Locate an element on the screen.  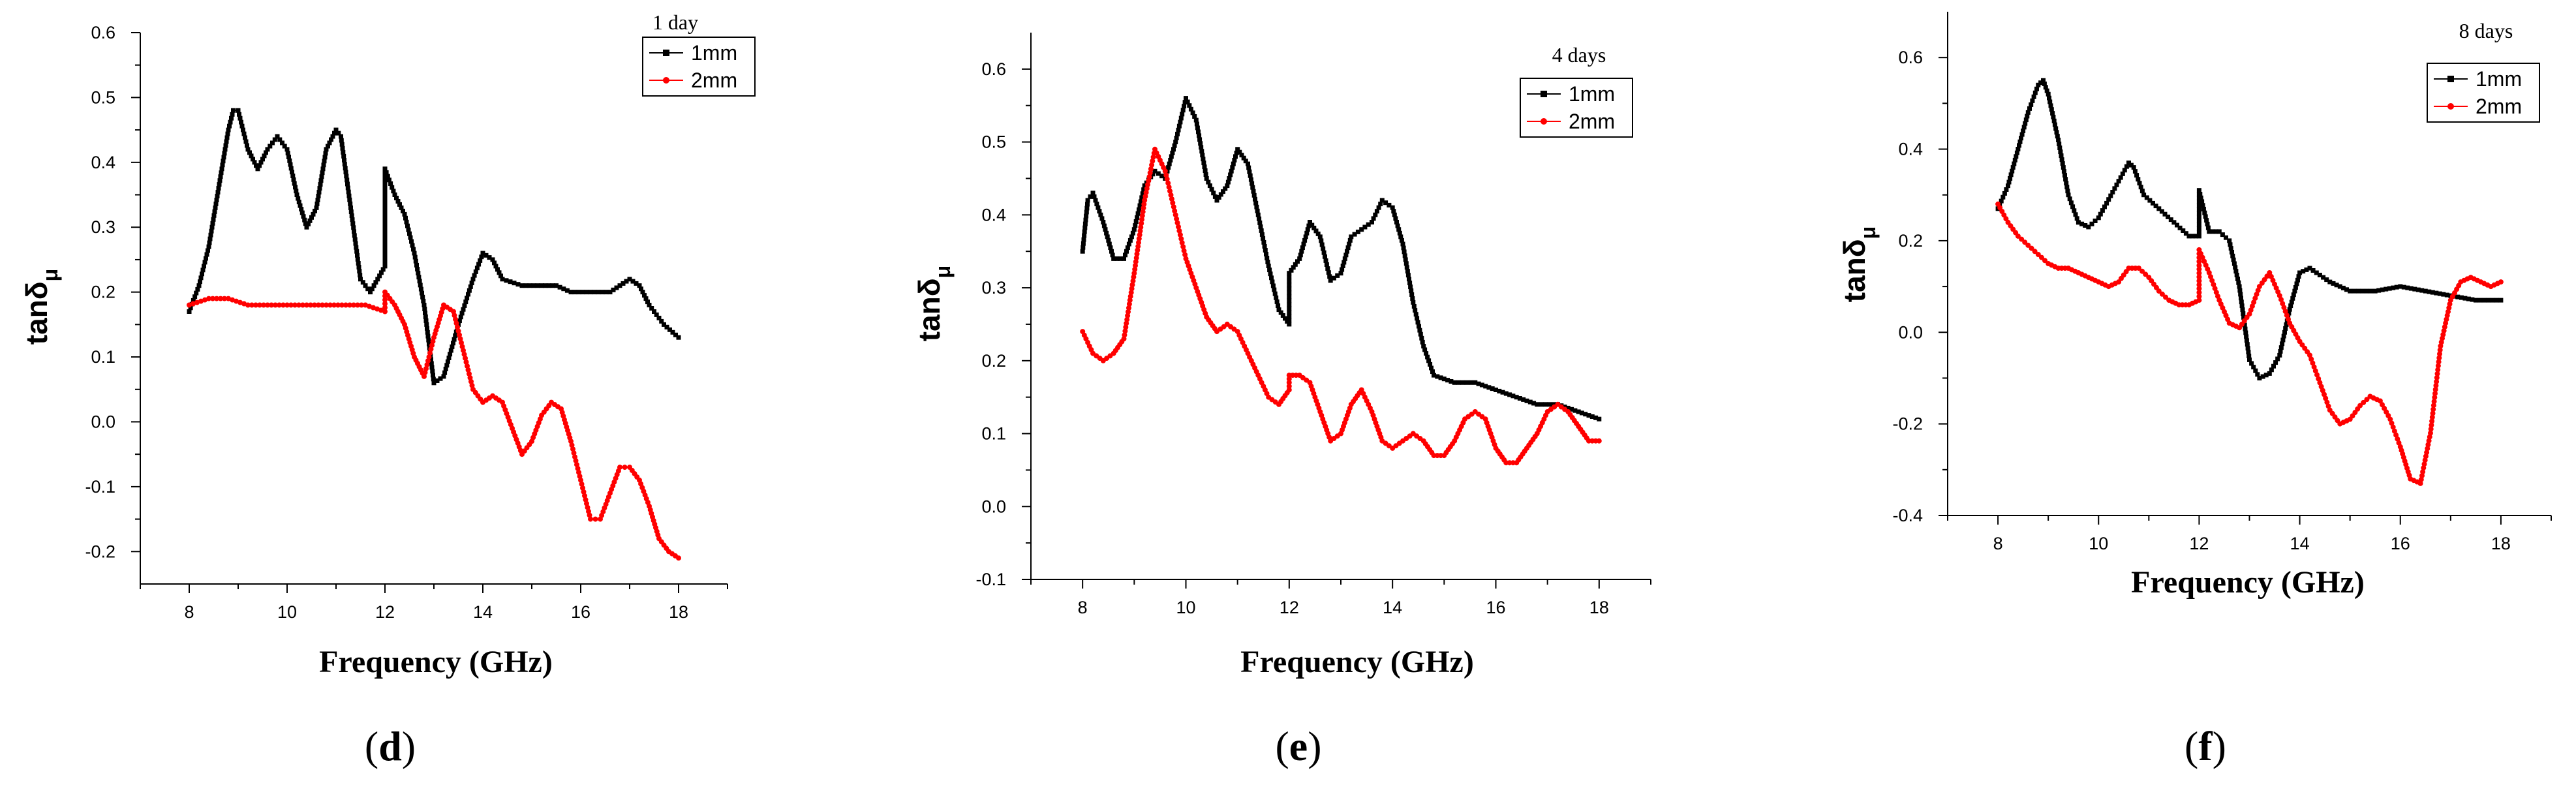
x-tick-label: 16 is located at coordinates (2400, 543).